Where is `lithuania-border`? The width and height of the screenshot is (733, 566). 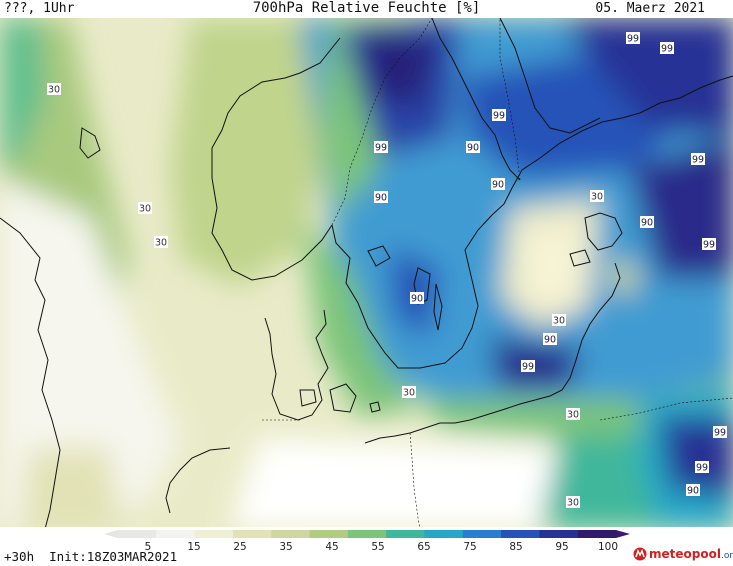
lithuania-border is located at coordinates (666, 409).